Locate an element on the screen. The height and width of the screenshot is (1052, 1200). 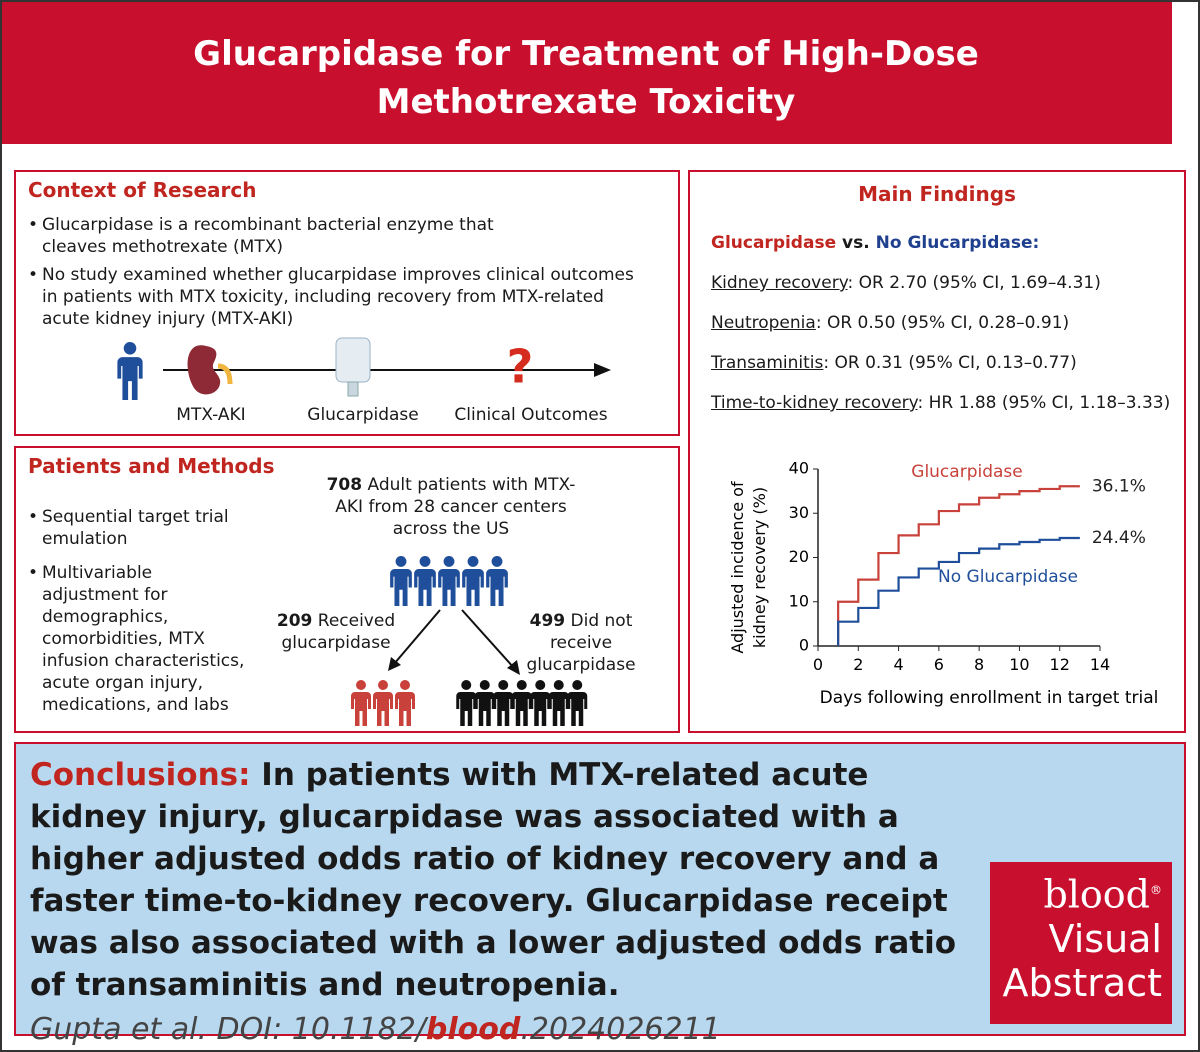
y-axis-label: kidney recovery (%) is located at coordinates (759, 567).